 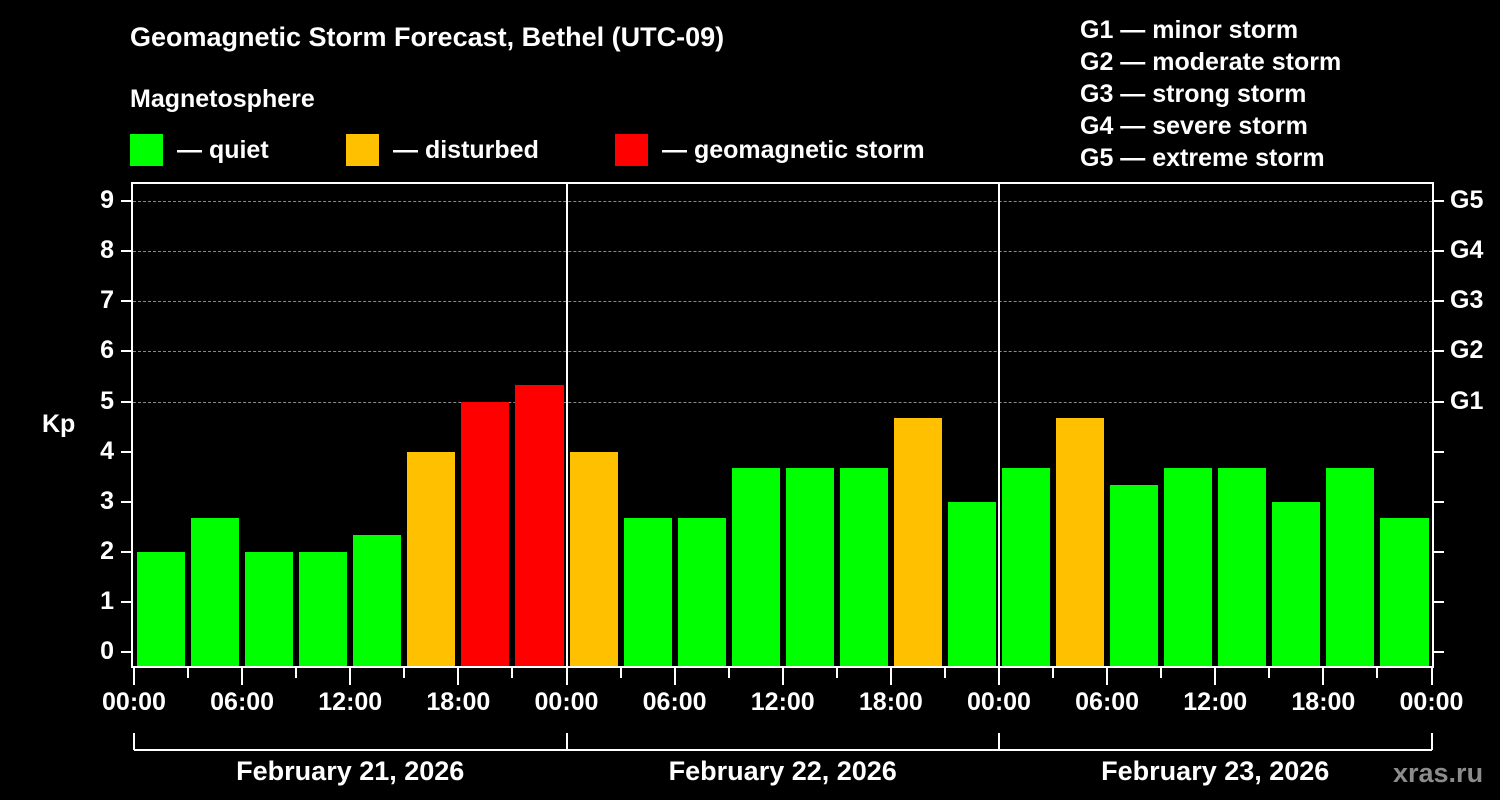 I want to click on g-scale-label: G1, so click(x=1467, y=400).